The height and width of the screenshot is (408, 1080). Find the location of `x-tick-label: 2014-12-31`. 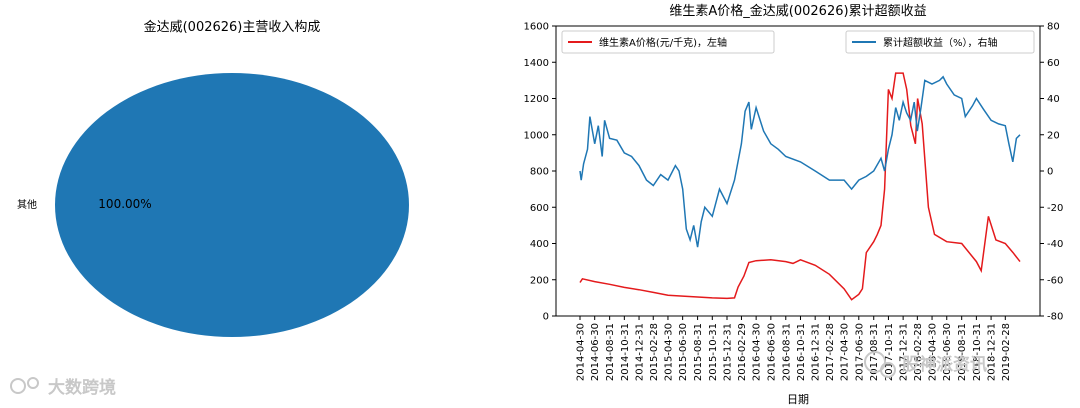

x-tick-label: 2014-12-31 is located at coordinates (640, 352).